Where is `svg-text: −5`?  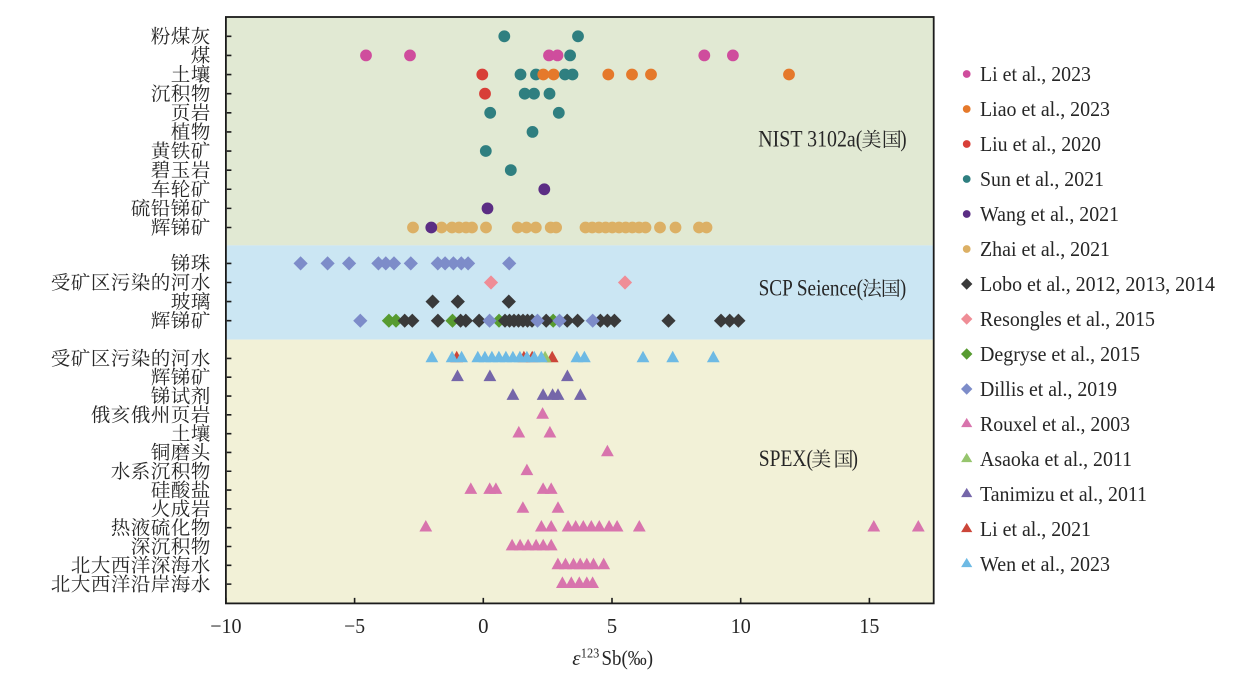 svg-text: −5 is located at coordinates (354, 626).